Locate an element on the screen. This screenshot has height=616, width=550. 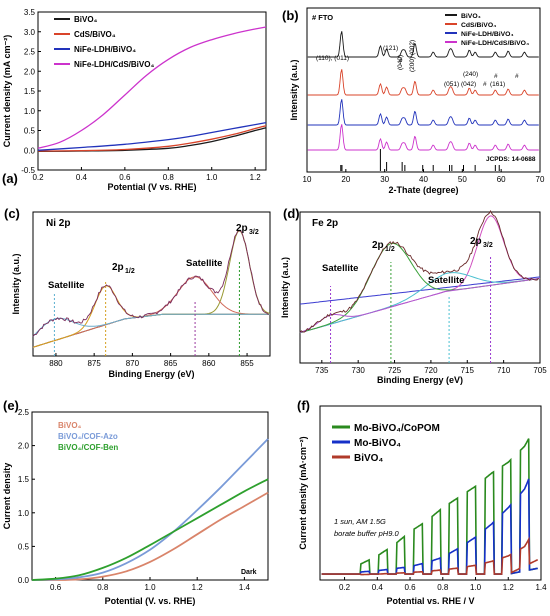
y-tick-label: 3.0 is located at coordinates (30, 32).